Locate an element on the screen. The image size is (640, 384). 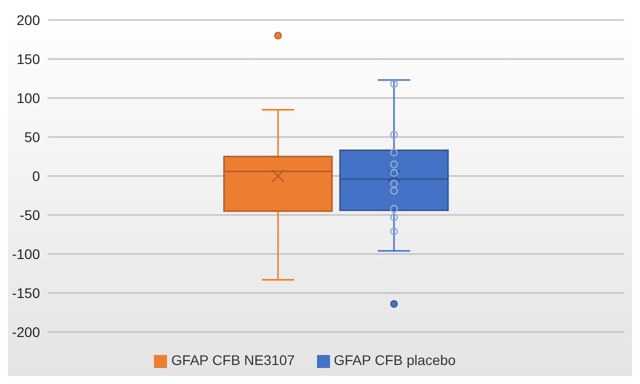
y-tick-label: 0 is located at coordinates (36, 176).